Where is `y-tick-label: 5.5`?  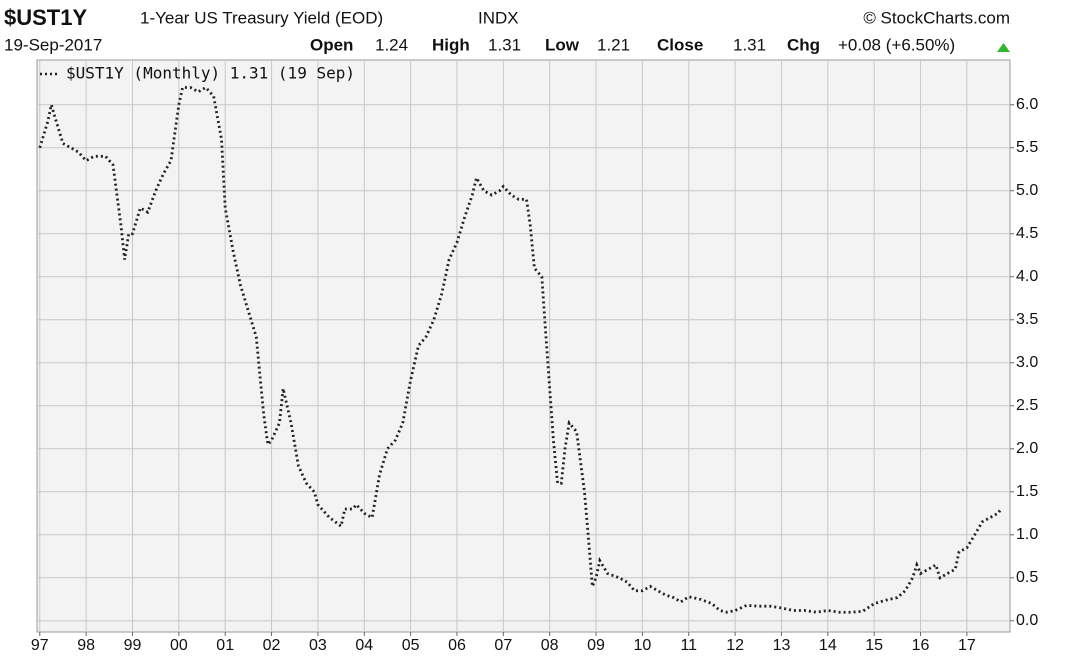 y-tick-label: 5.5 is located at coordinates (1027, 147).